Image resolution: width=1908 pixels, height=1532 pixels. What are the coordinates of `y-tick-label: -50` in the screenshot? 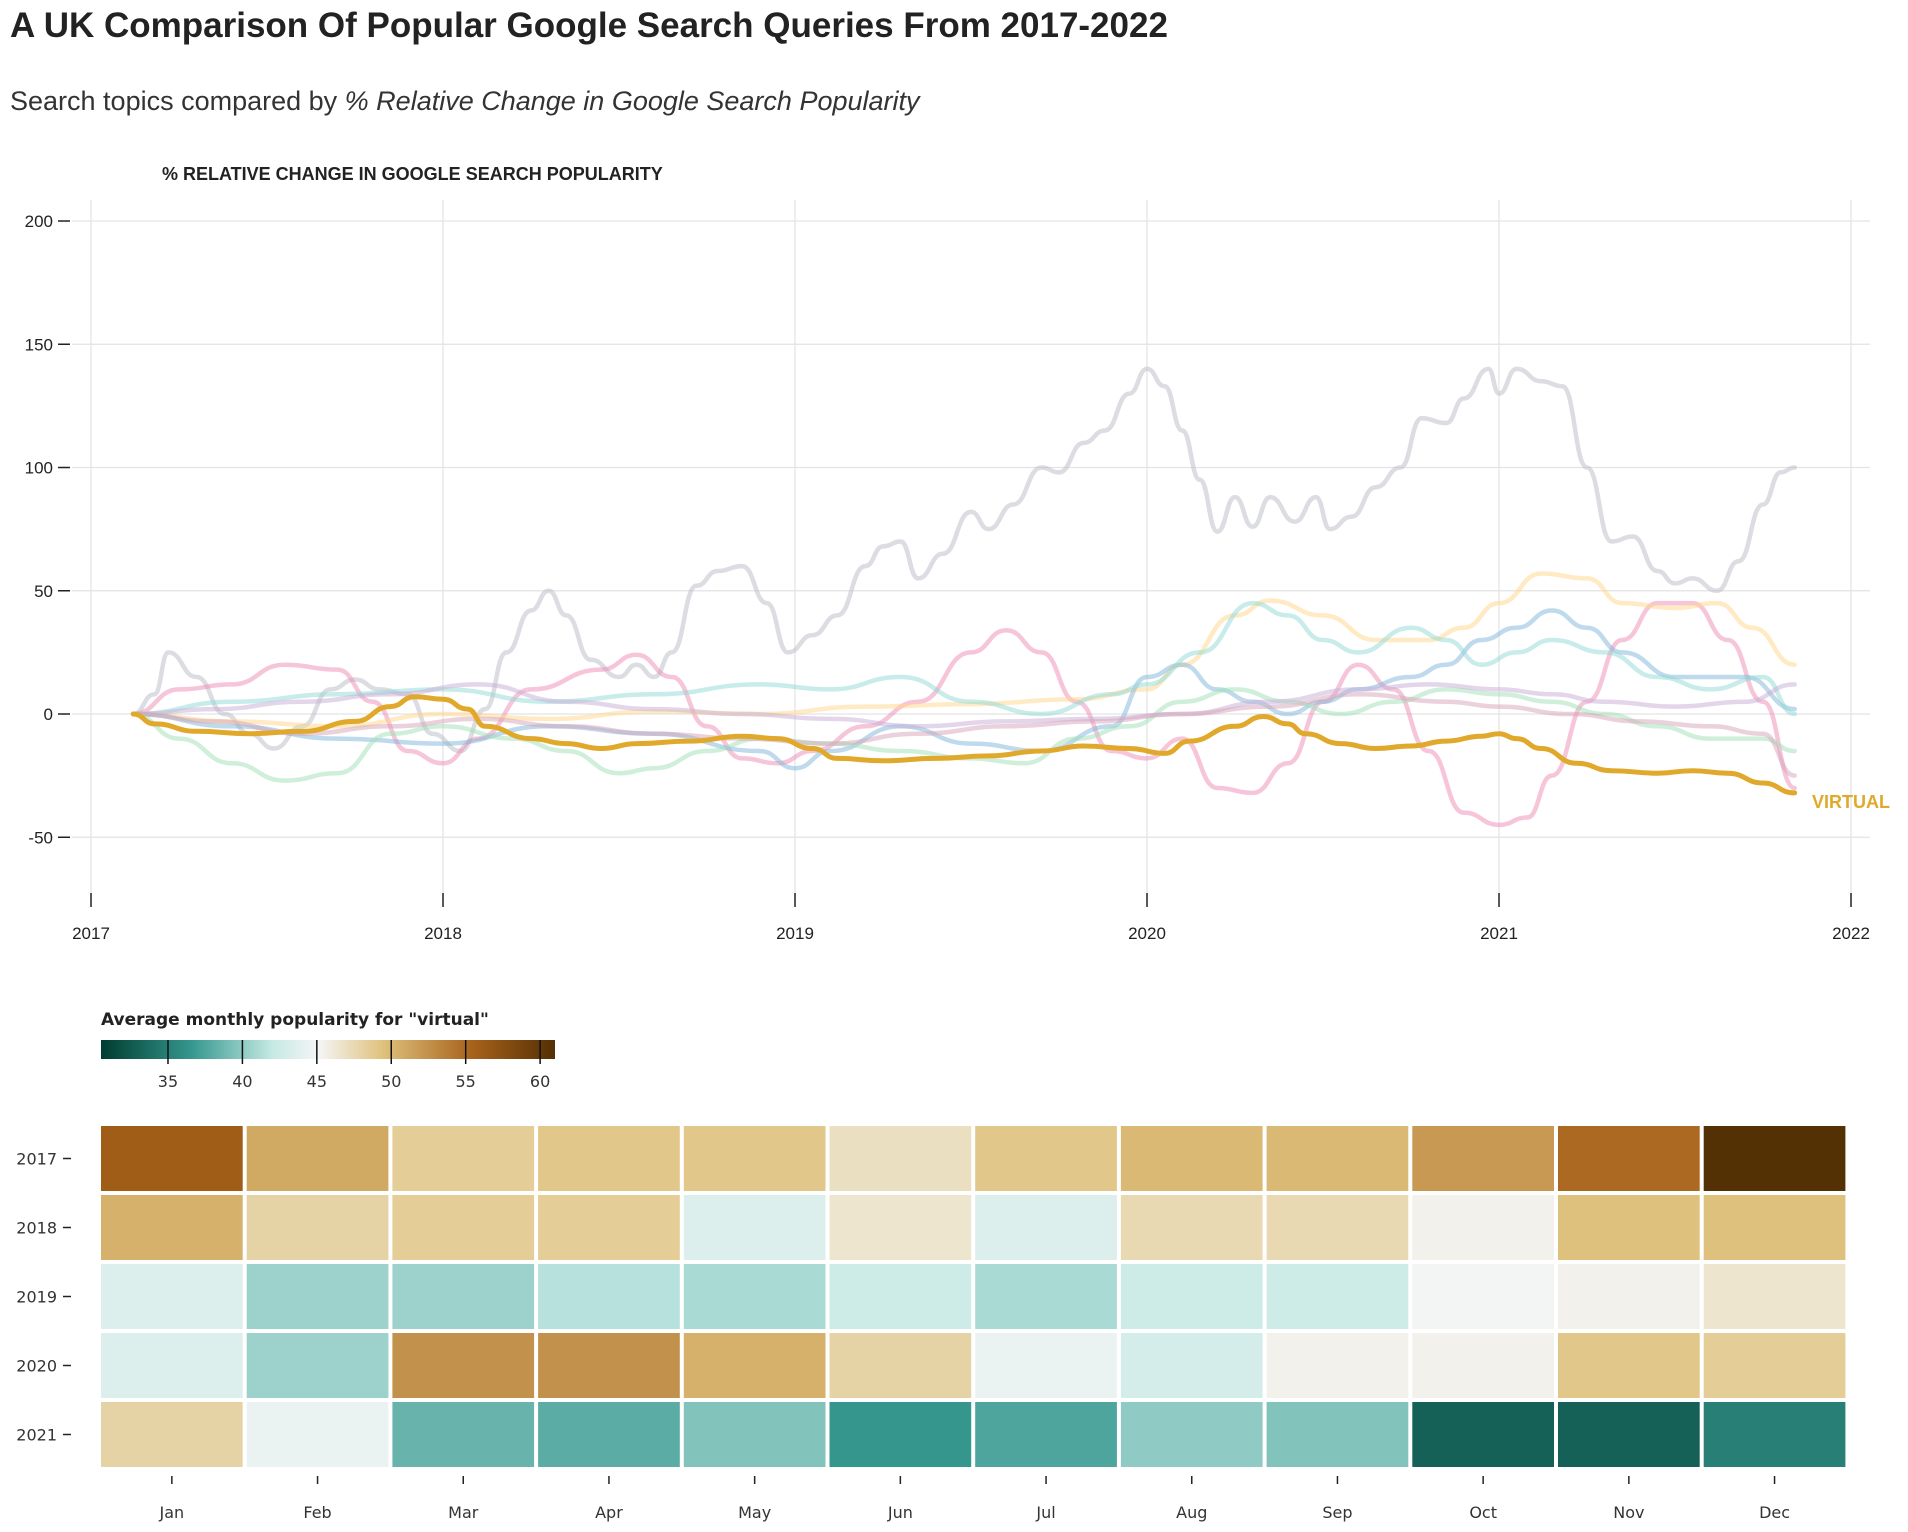 It's located at (40, 837).